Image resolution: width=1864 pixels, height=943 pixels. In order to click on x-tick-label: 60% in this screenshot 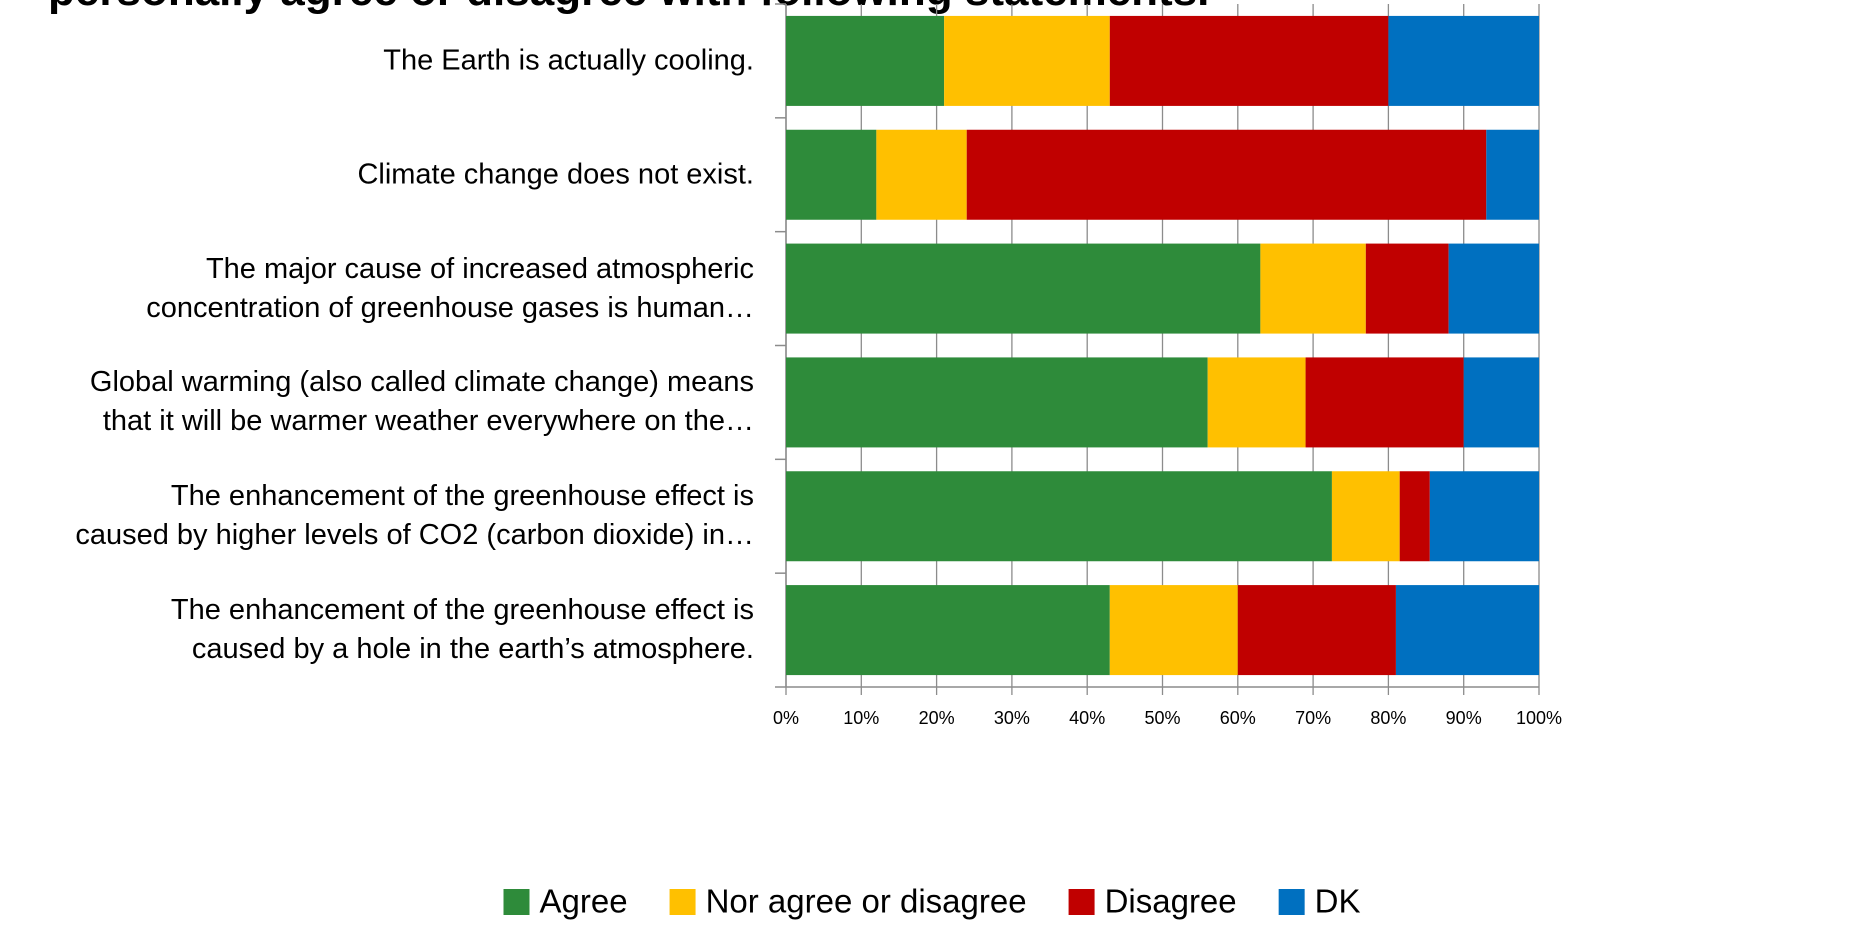, I will do `click(1238, 718)`.